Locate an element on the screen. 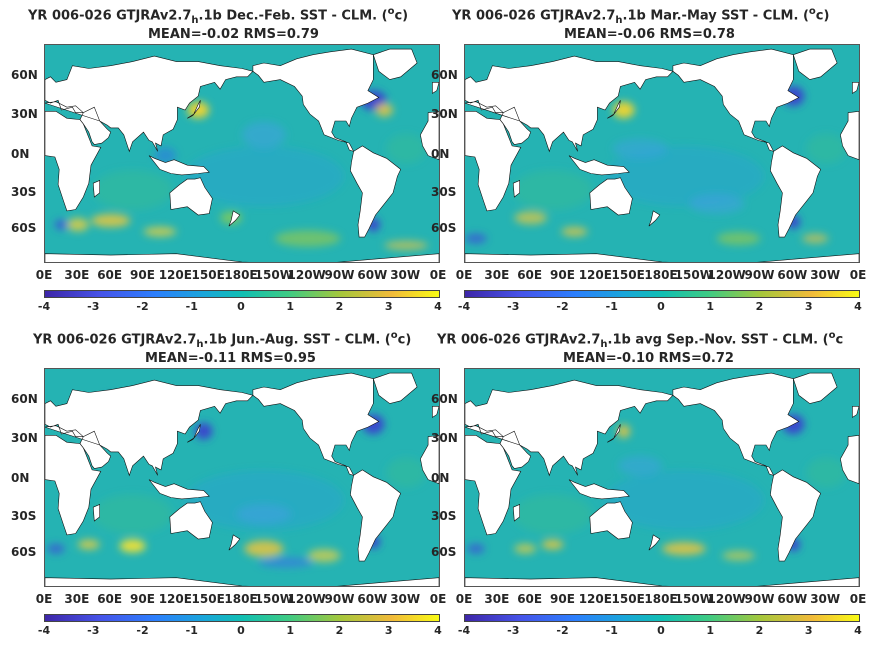  panel-stats: MEAN=-0.06 RMS=0.78 is located at coordinates (649, 34).